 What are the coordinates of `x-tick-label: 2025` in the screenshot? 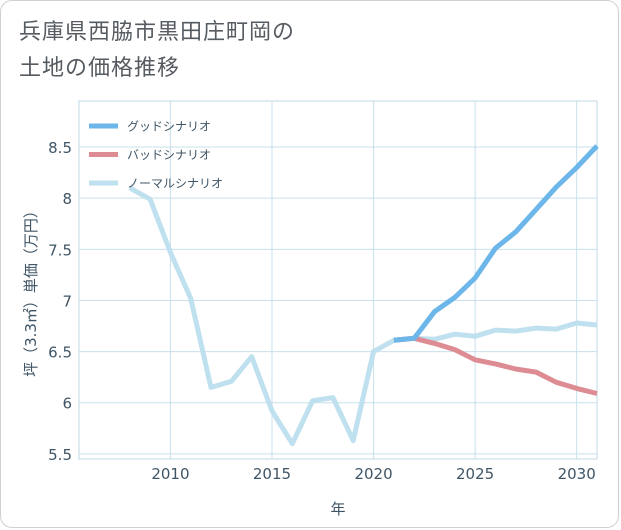 It's located at (475, 474).